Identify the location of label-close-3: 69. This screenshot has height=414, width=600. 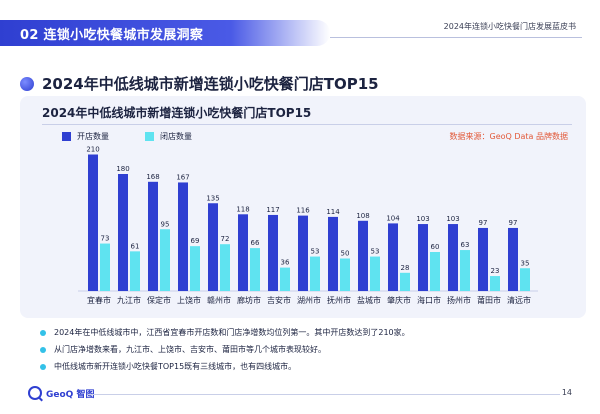
(195, 241).